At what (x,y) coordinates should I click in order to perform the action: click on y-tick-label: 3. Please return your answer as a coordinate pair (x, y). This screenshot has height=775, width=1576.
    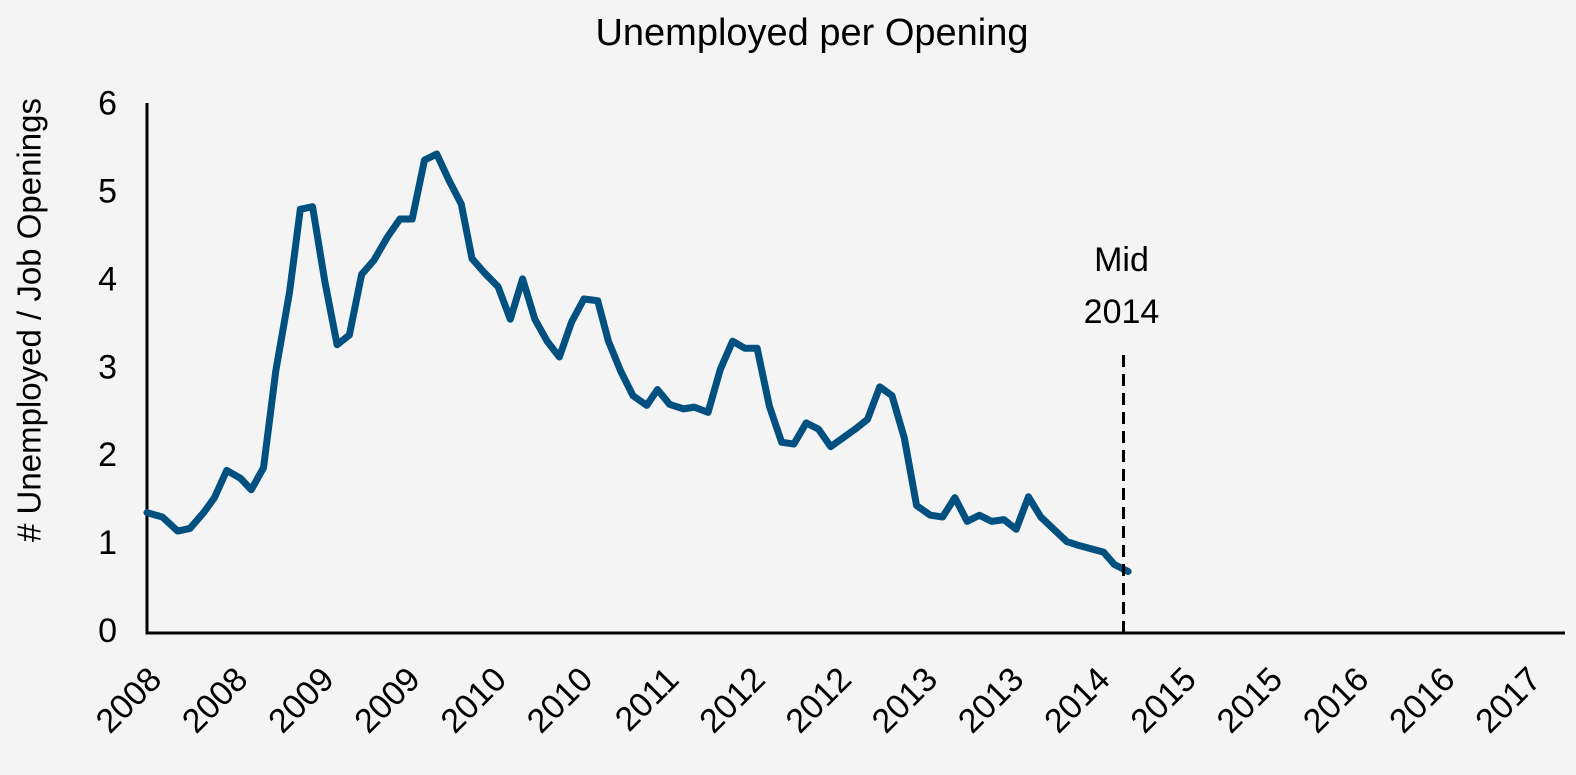
    Looking at the image, I should click on (107, 367).